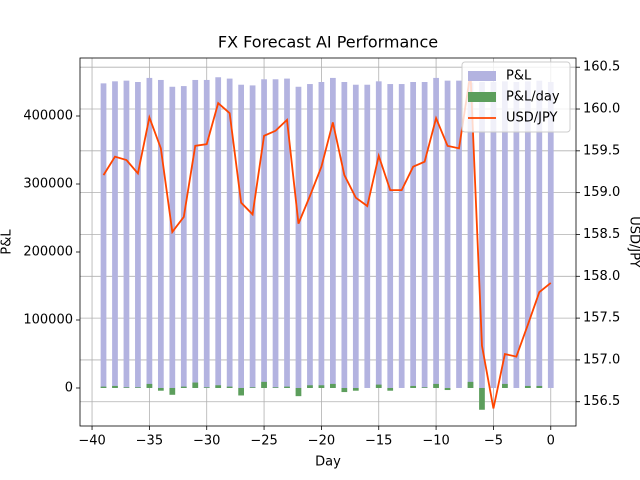  What do you see at coordinates (601, 318) in the screenshot?
I see `y2-tick-label: 157.5` at bounding box center [601, 318].